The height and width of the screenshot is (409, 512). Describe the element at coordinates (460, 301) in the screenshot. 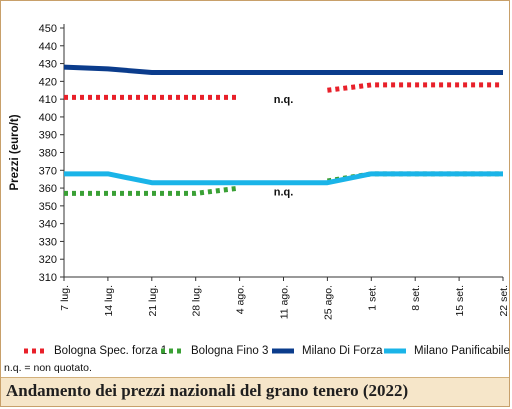

I see `x-tick-label: 15 set.` at that location.